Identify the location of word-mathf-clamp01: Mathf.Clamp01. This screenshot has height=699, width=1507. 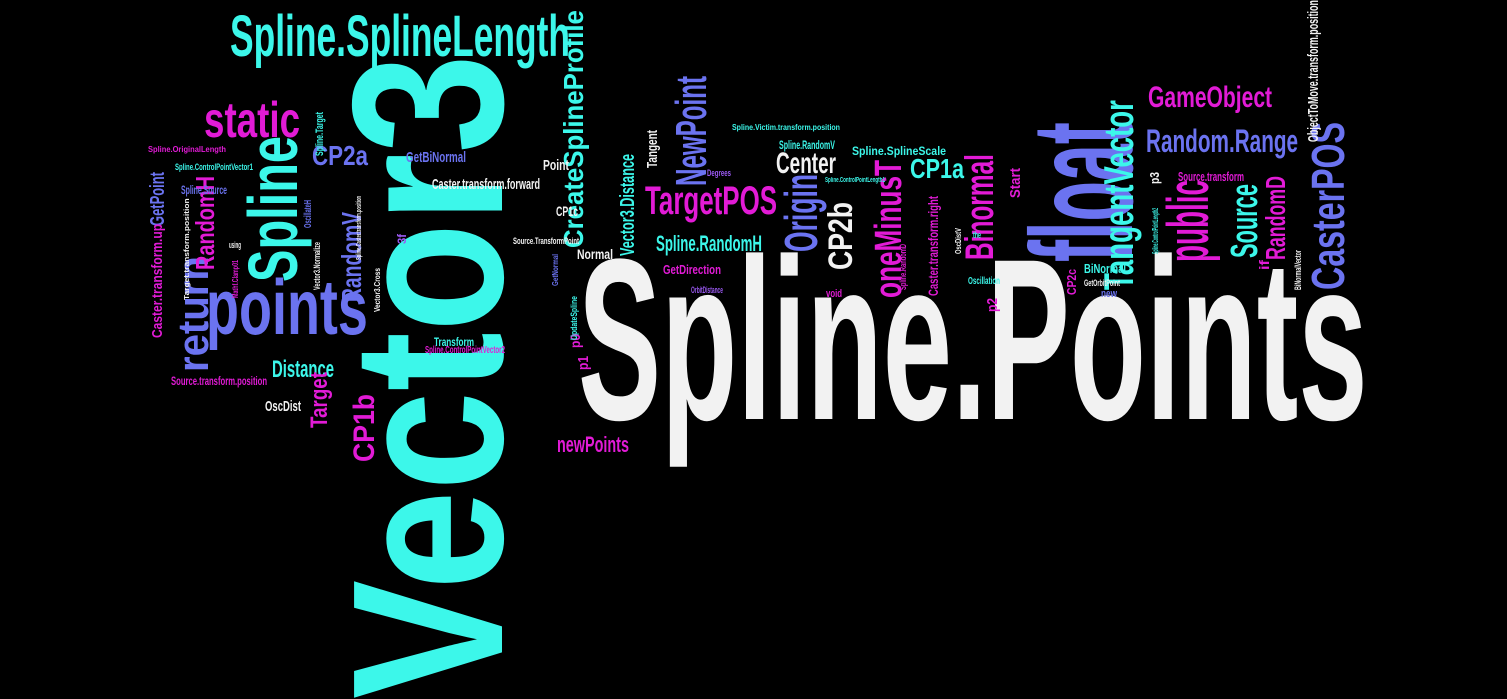
(235, 278).